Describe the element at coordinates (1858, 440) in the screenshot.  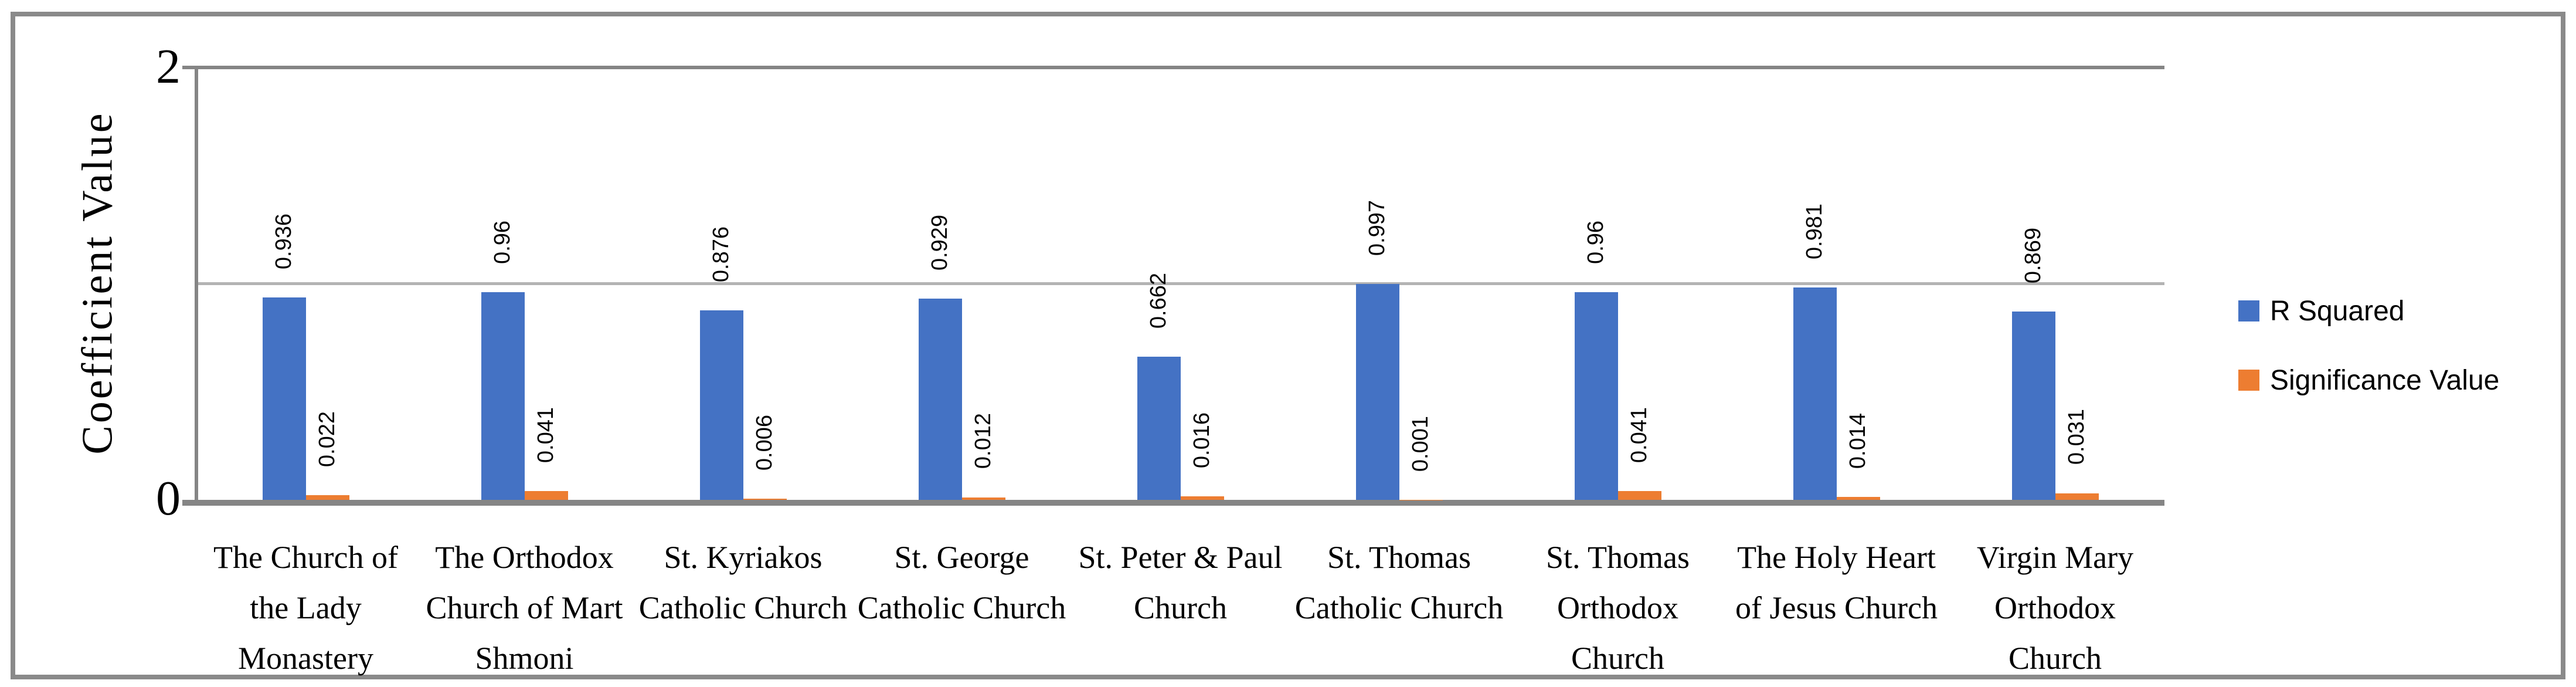
I see `bar-value-label: 0.014` at that location.